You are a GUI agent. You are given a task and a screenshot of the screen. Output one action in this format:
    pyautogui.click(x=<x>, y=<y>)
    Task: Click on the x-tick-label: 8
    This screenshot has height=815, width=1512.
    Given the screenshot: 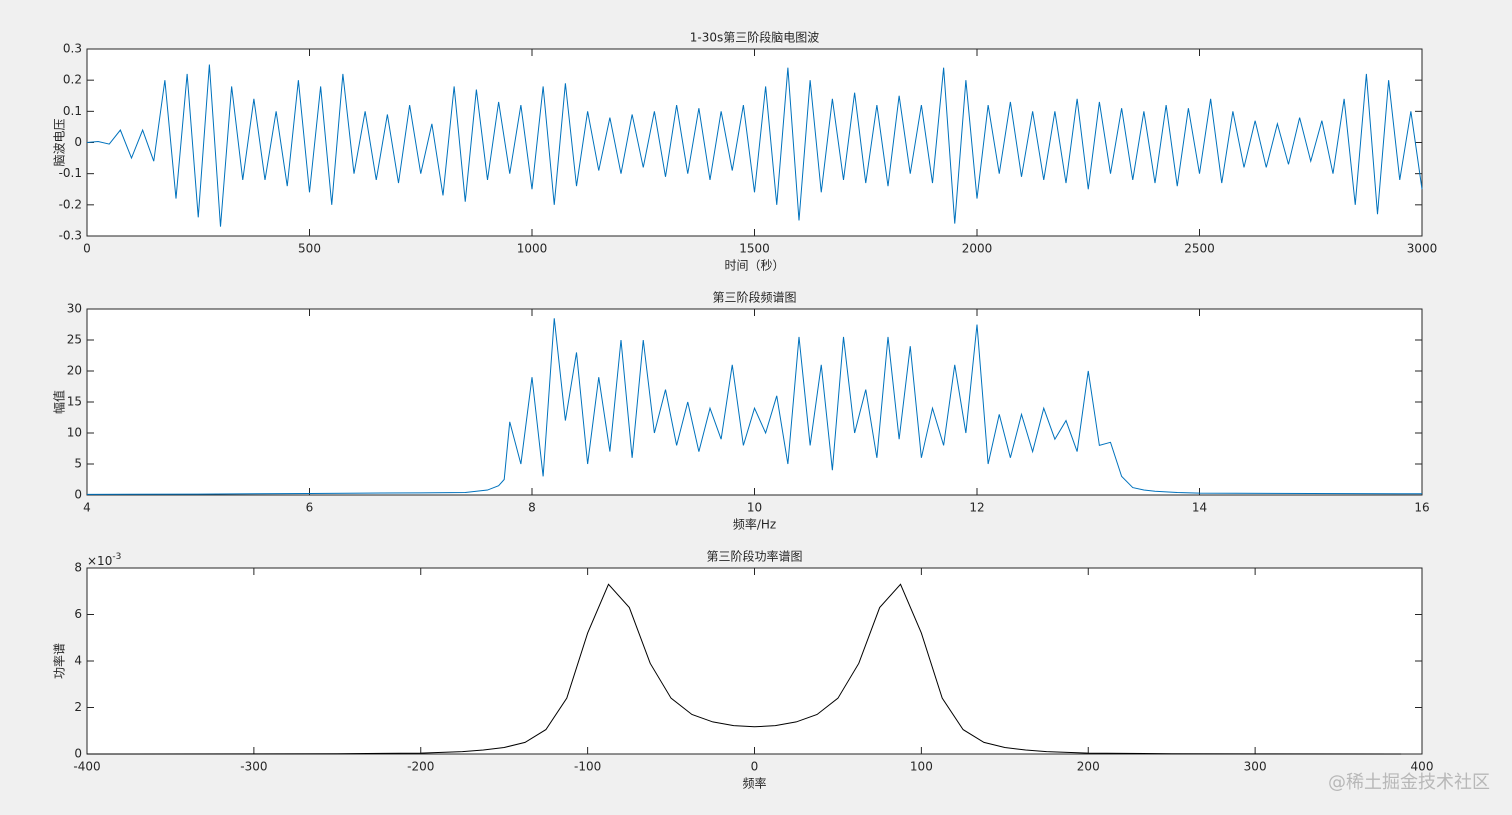 What is the action you would take?
    pyautogui.click(x=532, y=508)
    